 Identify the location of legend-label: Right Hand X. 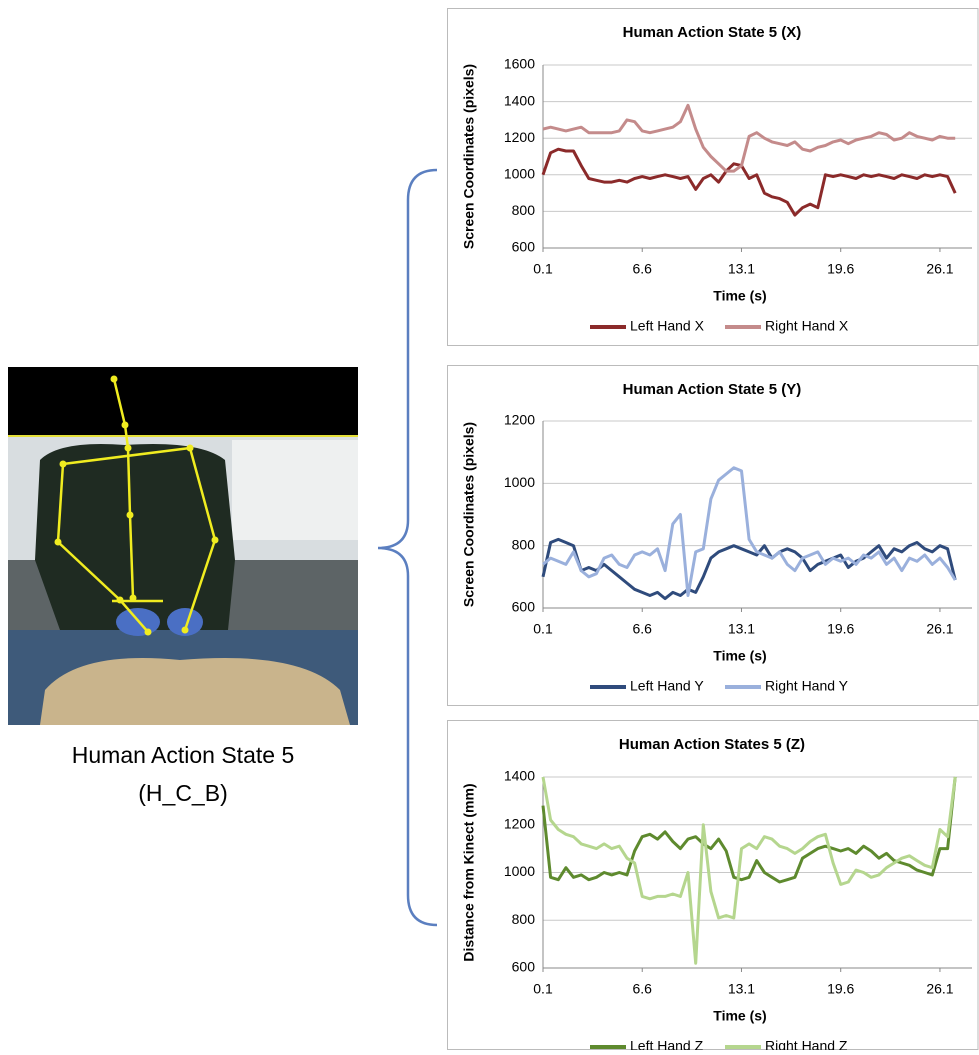
(807, 326).